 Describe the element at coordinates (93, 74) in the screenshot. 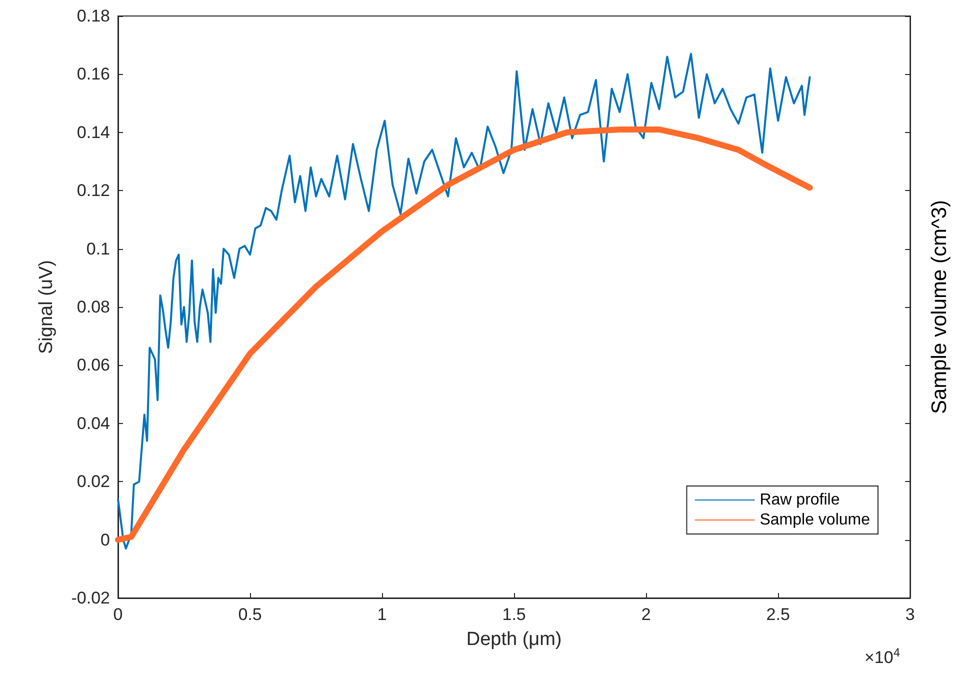

I see `y-tick-label: 0.16` at that location.